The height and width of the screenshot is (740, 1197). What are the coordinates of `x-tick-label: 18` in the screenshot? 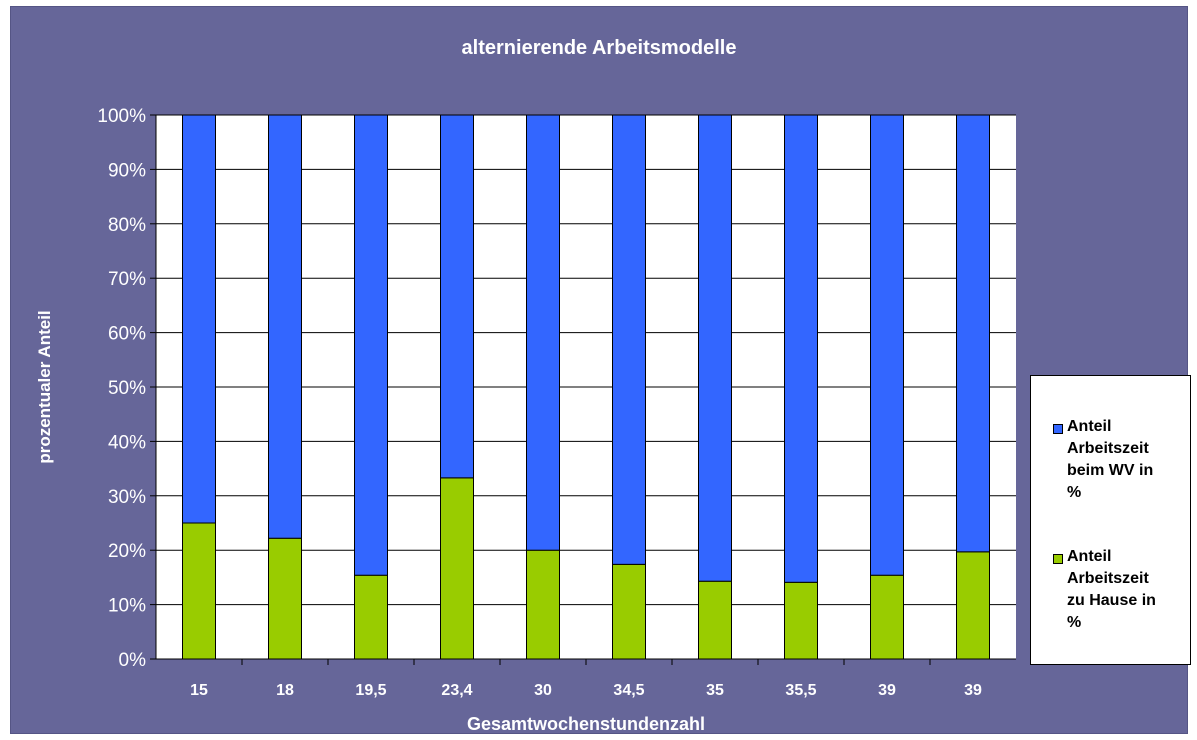 It's located at (285, 690).